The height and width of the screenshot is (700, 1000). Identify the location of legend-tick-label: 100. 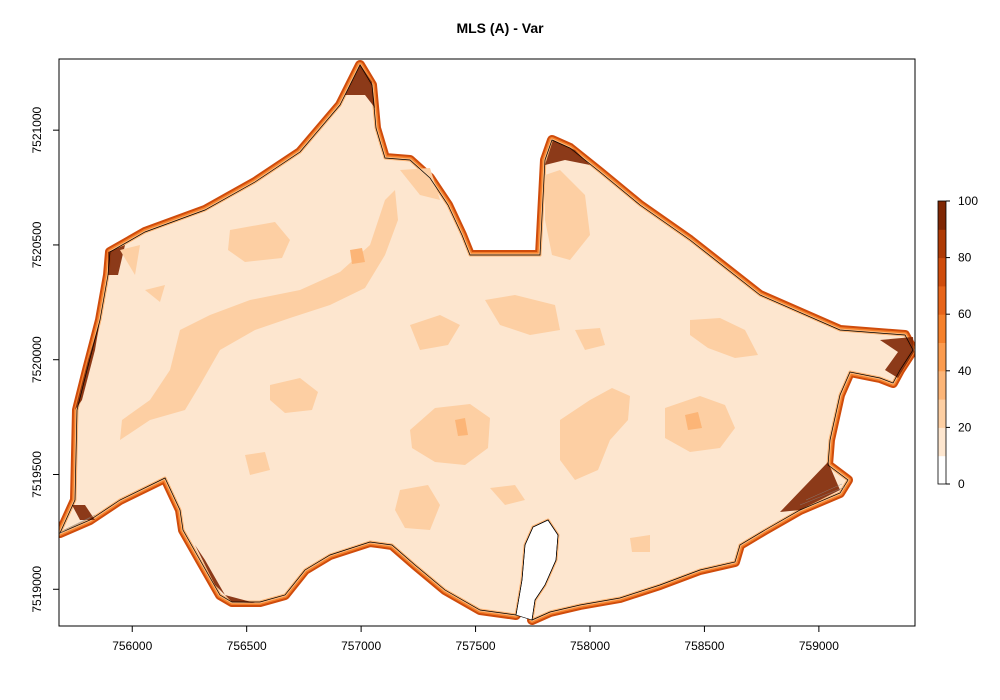
(968, 201).